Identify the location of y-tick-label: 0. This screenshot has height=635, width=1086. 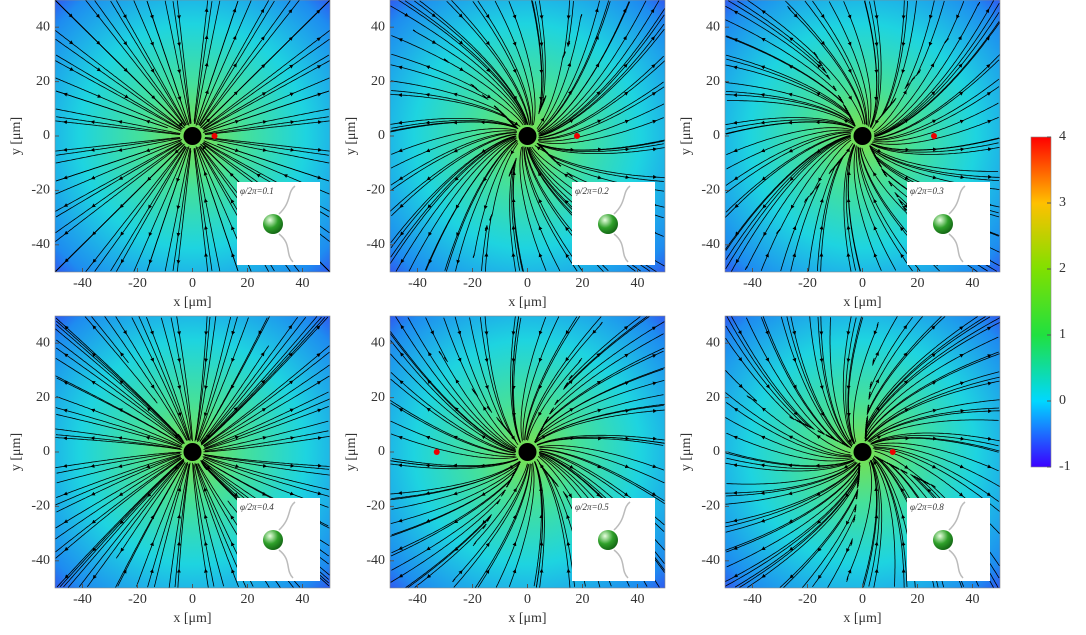
(716, 451).